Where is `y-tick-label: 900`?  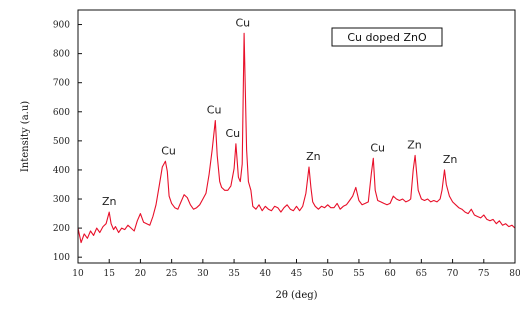
y-tick-label: 900 is located at coordinates (61, 26).